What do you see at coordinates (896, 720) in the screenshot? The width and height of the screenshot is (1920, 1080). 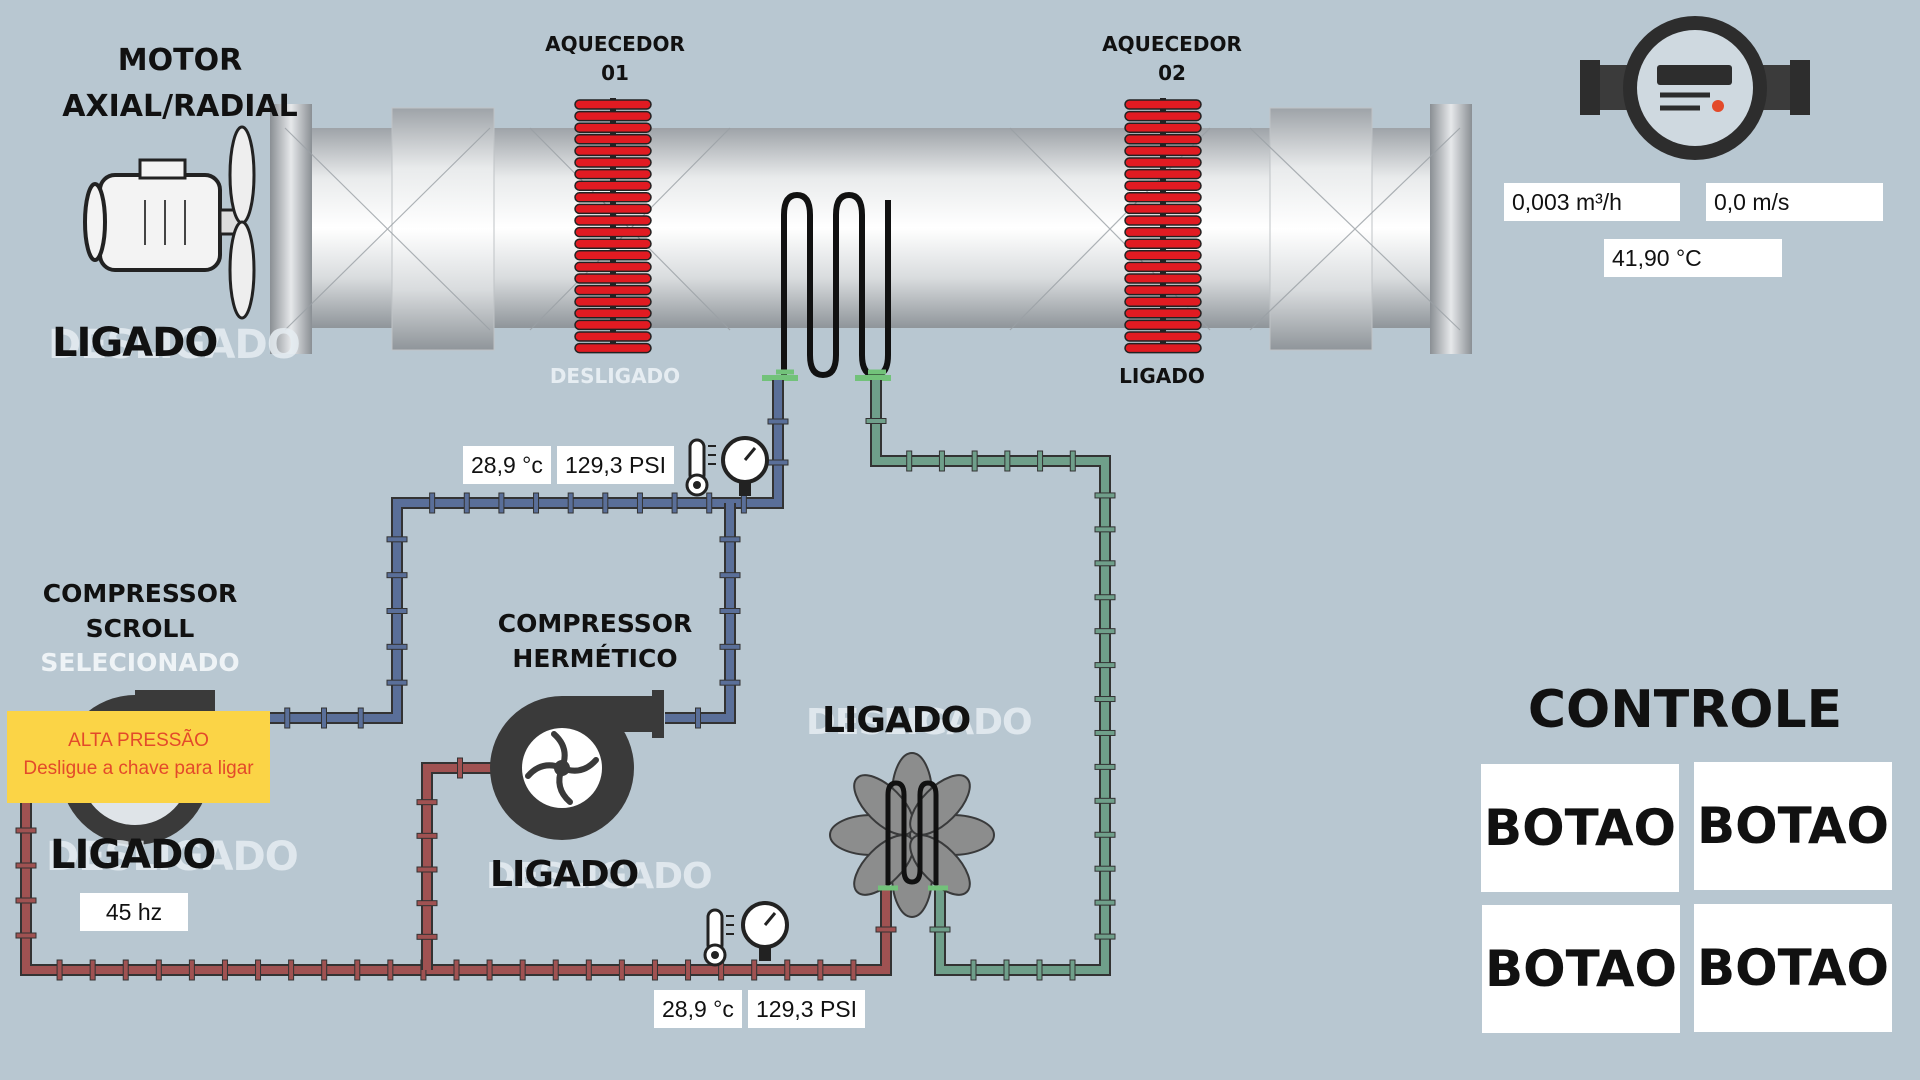 I see `condenser-status: LIGADO` at bounding box center [896, 720].